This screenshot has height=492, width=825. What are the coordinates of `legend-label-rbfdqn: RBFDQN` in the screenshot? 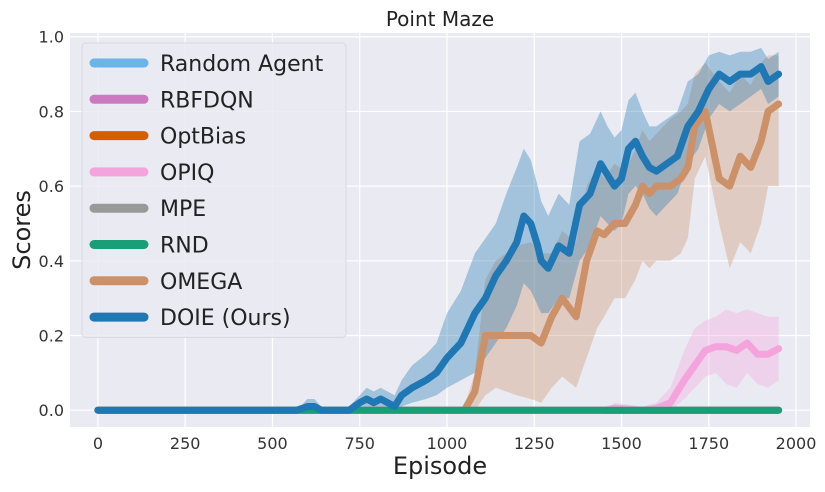 It's located at (207, 100).